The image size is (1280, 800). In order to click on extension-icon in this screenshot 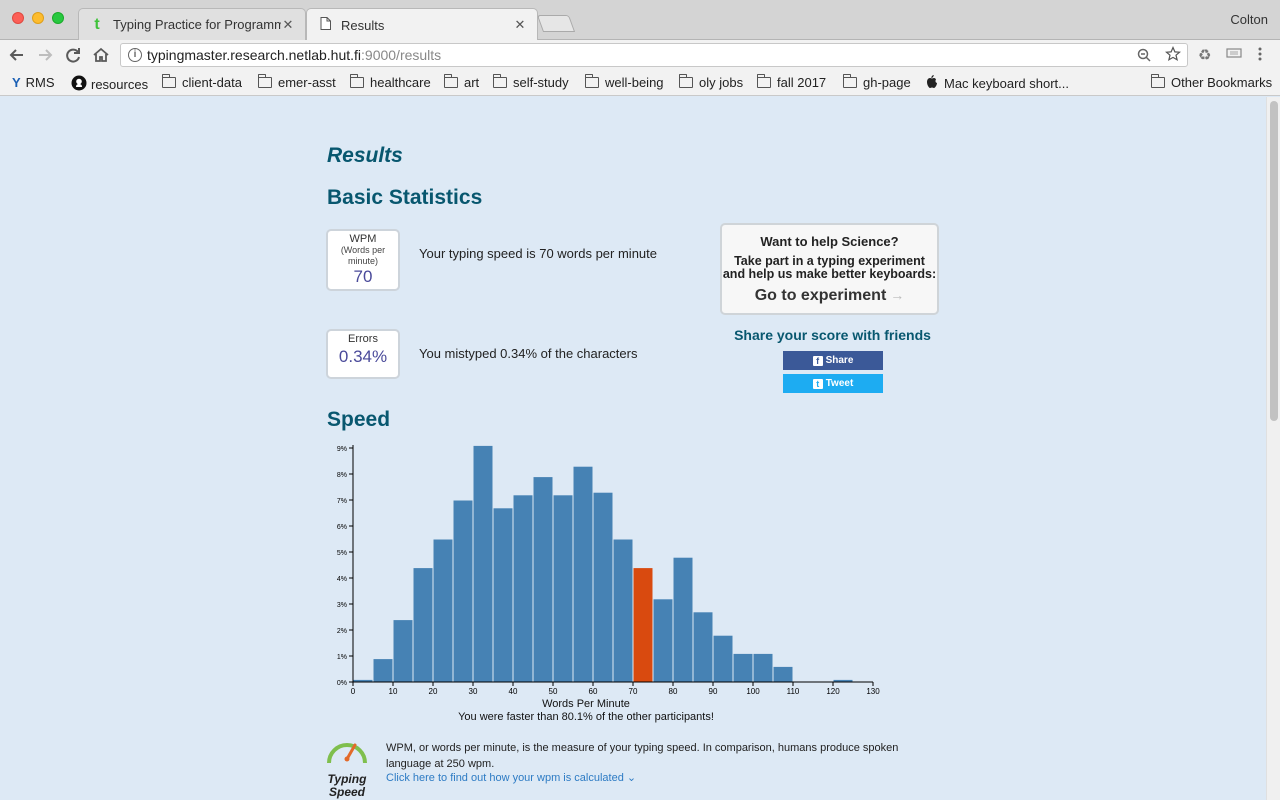, I will do `click(1234, 55)`.